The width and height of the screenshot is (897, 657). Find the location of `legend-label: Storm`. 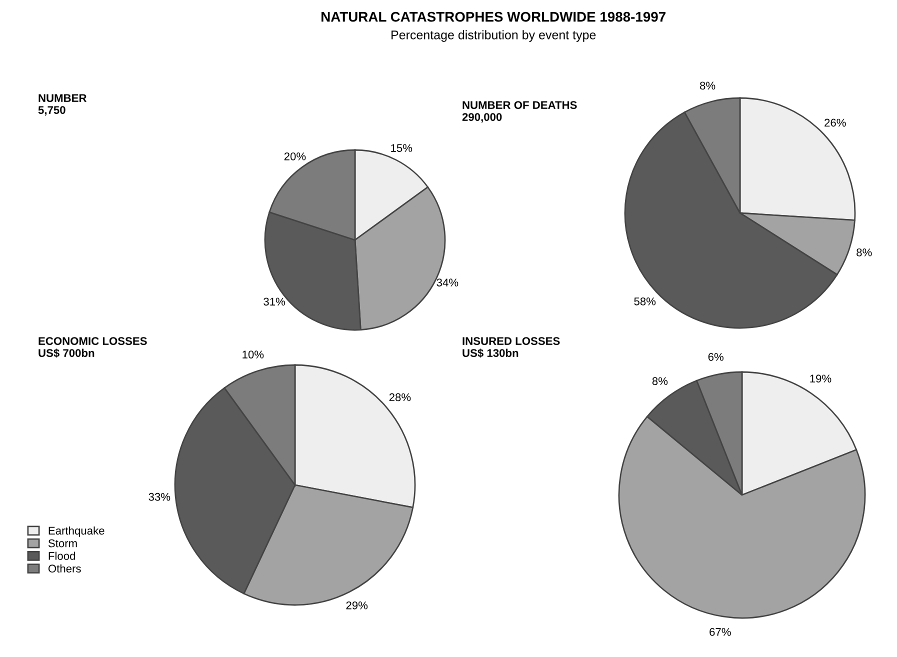

legend-label: Storm is located at coordinates (62, 543).